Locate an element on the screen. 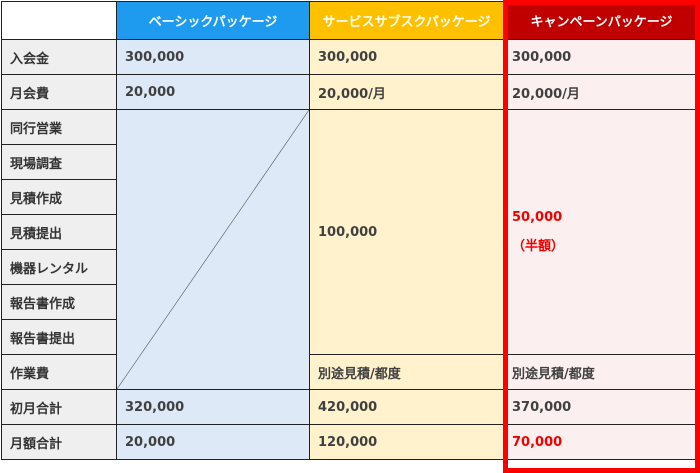 This screenshot has height=473, width=700. row-label: 同行営業 is located at coordinates (59, 127).